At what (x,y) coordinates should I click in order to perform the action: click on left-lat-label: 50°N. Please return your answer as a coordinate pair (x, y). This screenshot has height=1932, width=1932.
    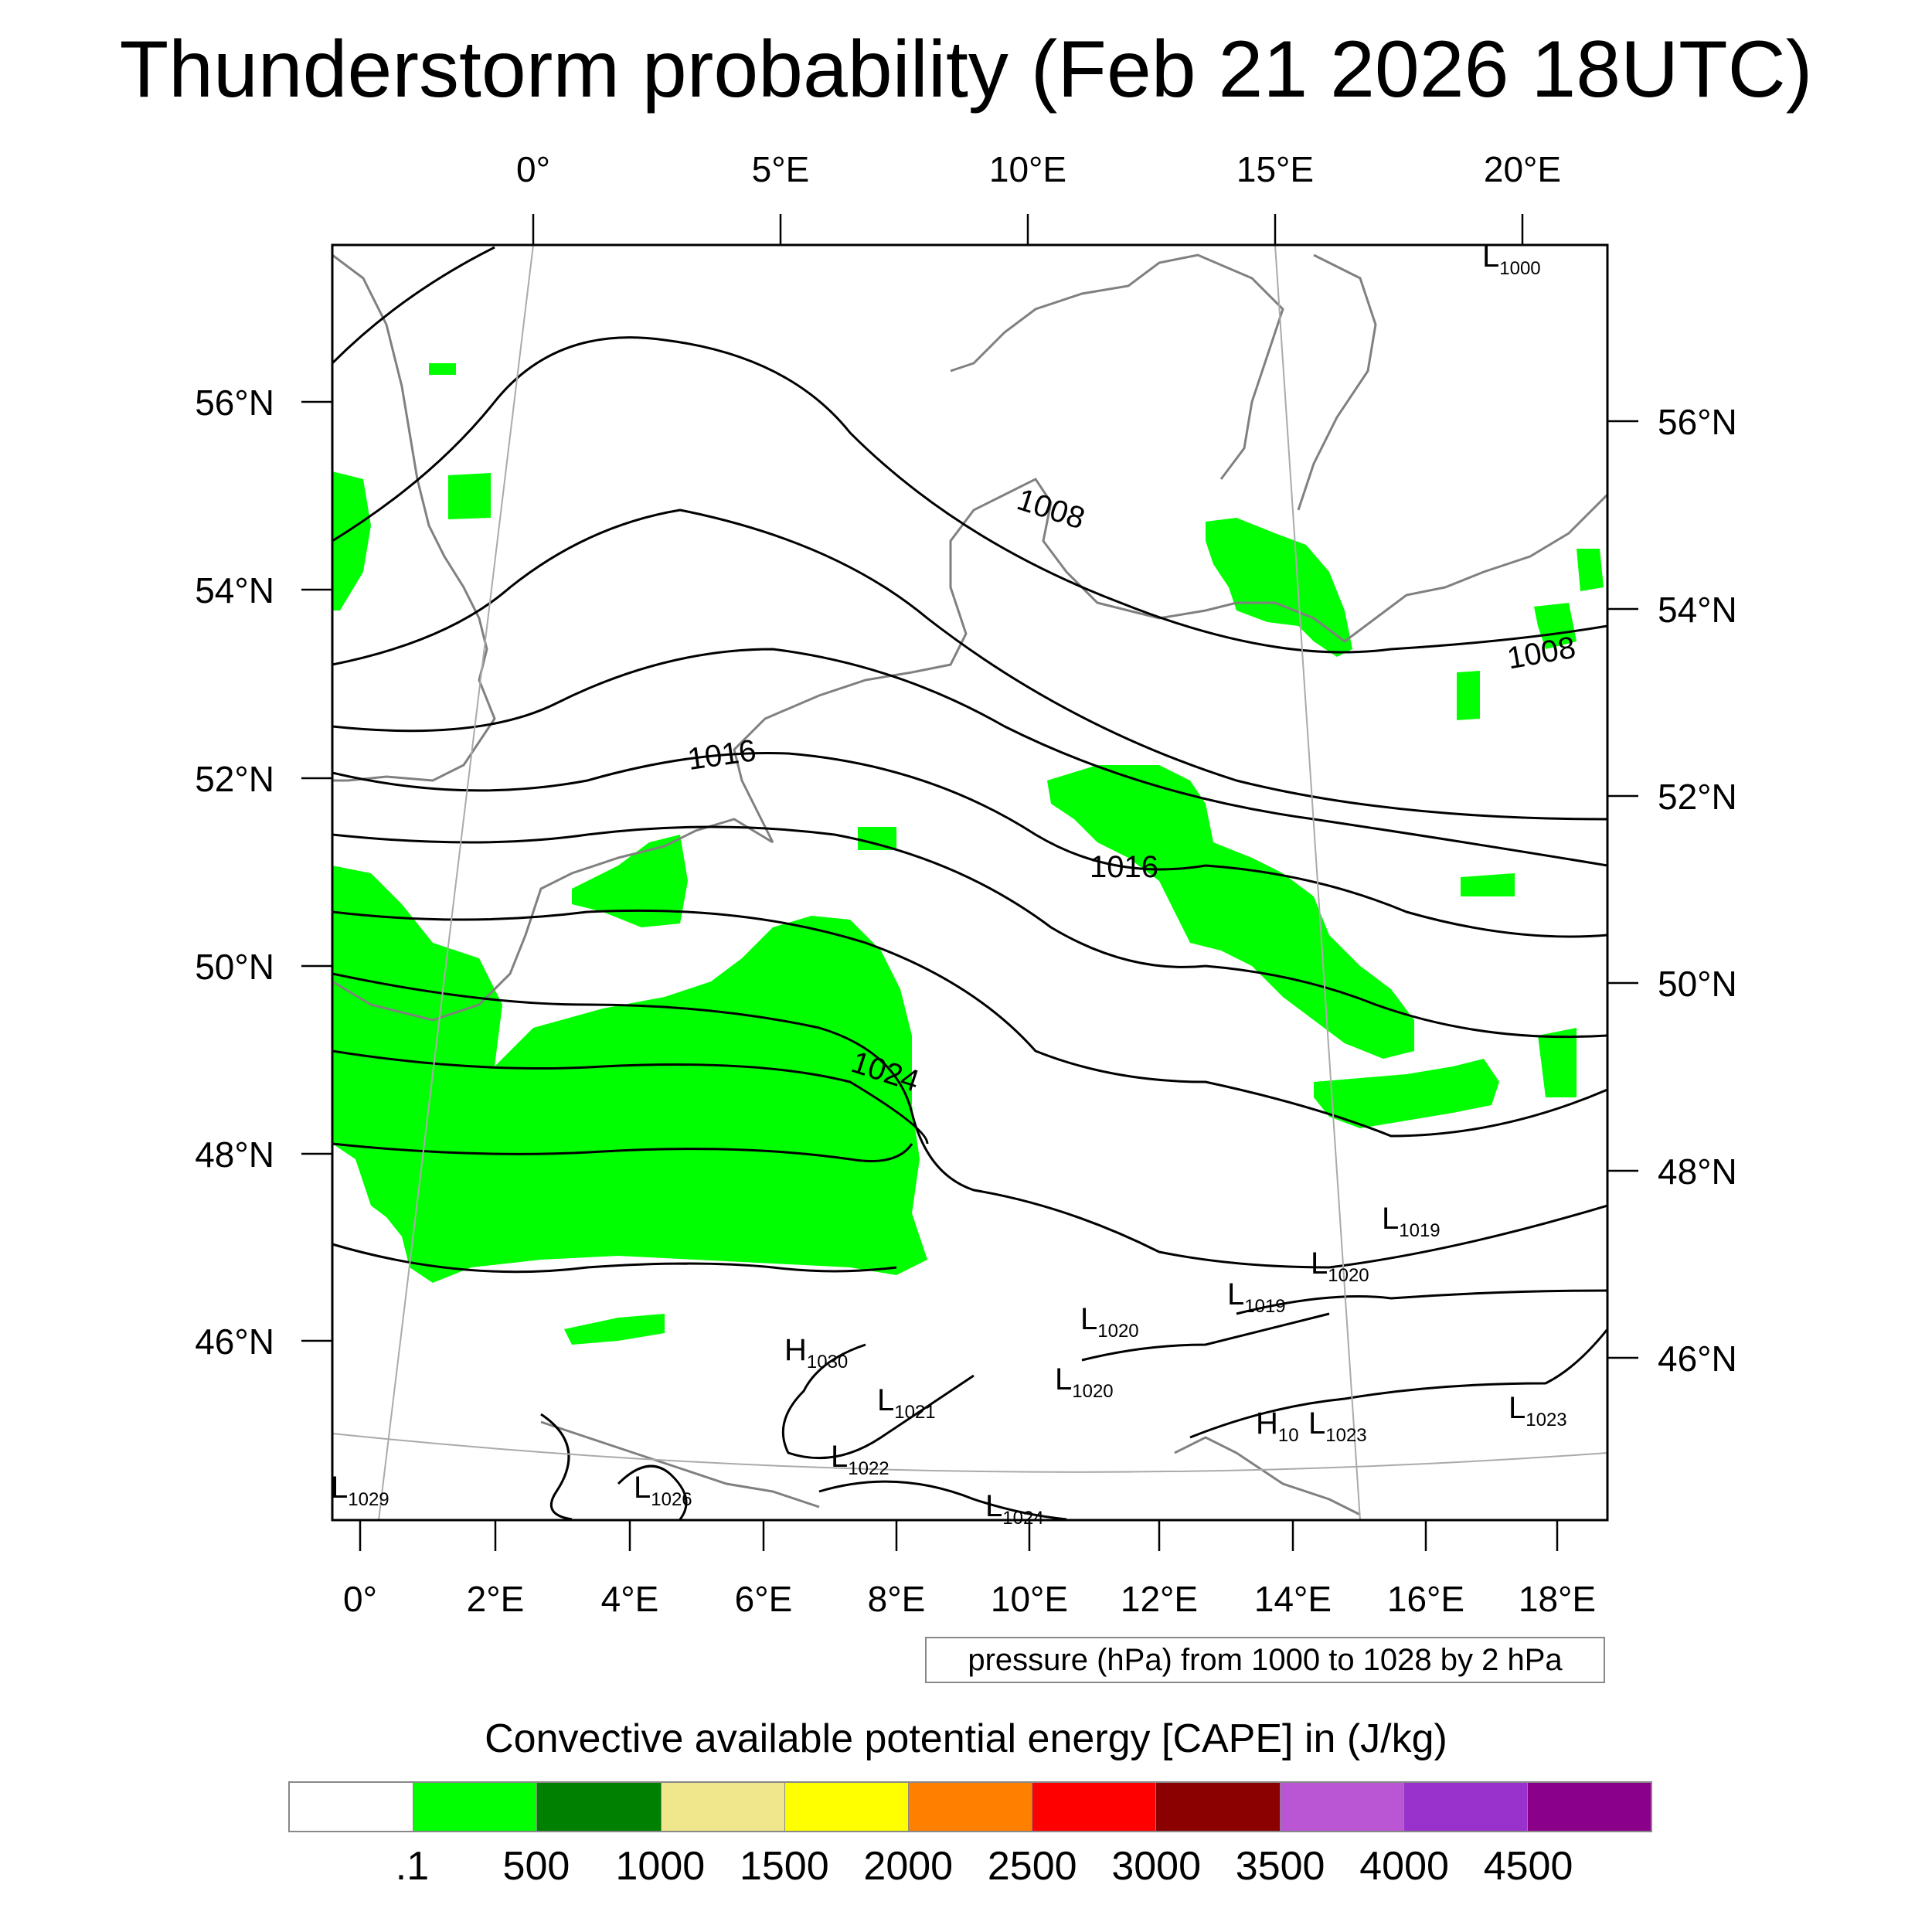
    Looking at the image, I should click on (235, 967).